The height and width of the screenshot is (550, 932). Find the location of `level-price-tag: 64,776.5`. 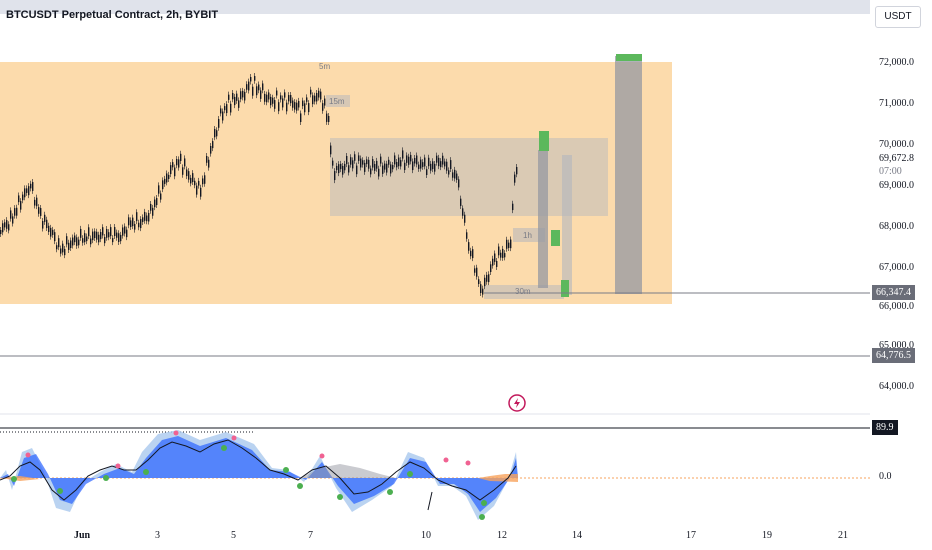

level-price-tag: 64,776.5 is located at coordinates (893, 355).